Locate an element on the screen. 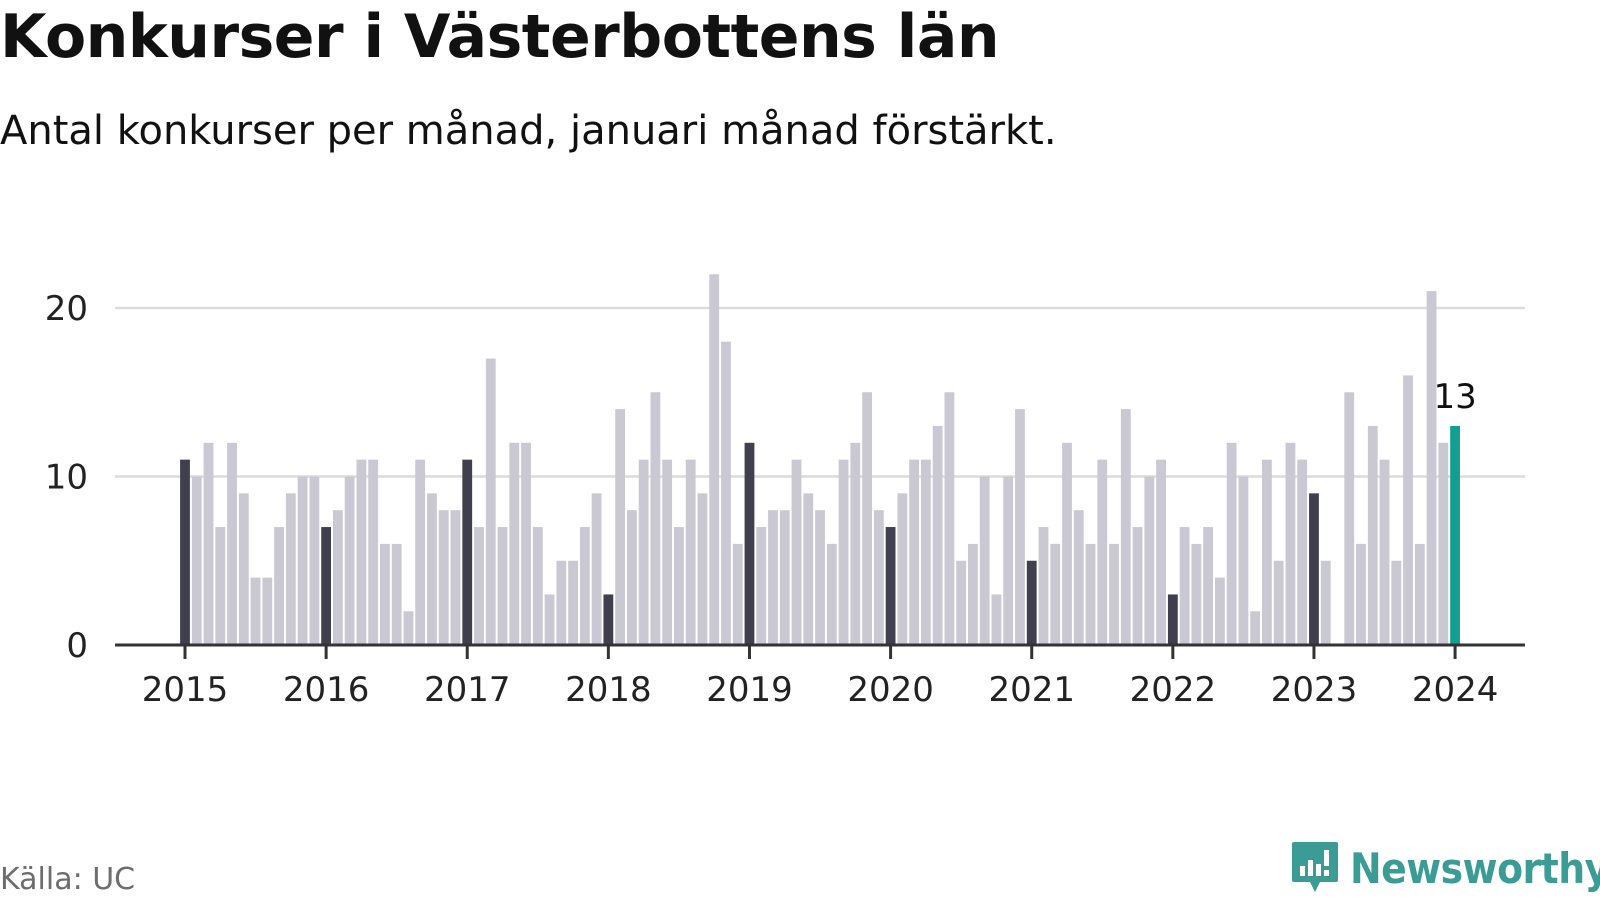 The width and height of the screenshot is (1600, 900). brand-logo: Newsworthy is located at coordinates (1445, 868).